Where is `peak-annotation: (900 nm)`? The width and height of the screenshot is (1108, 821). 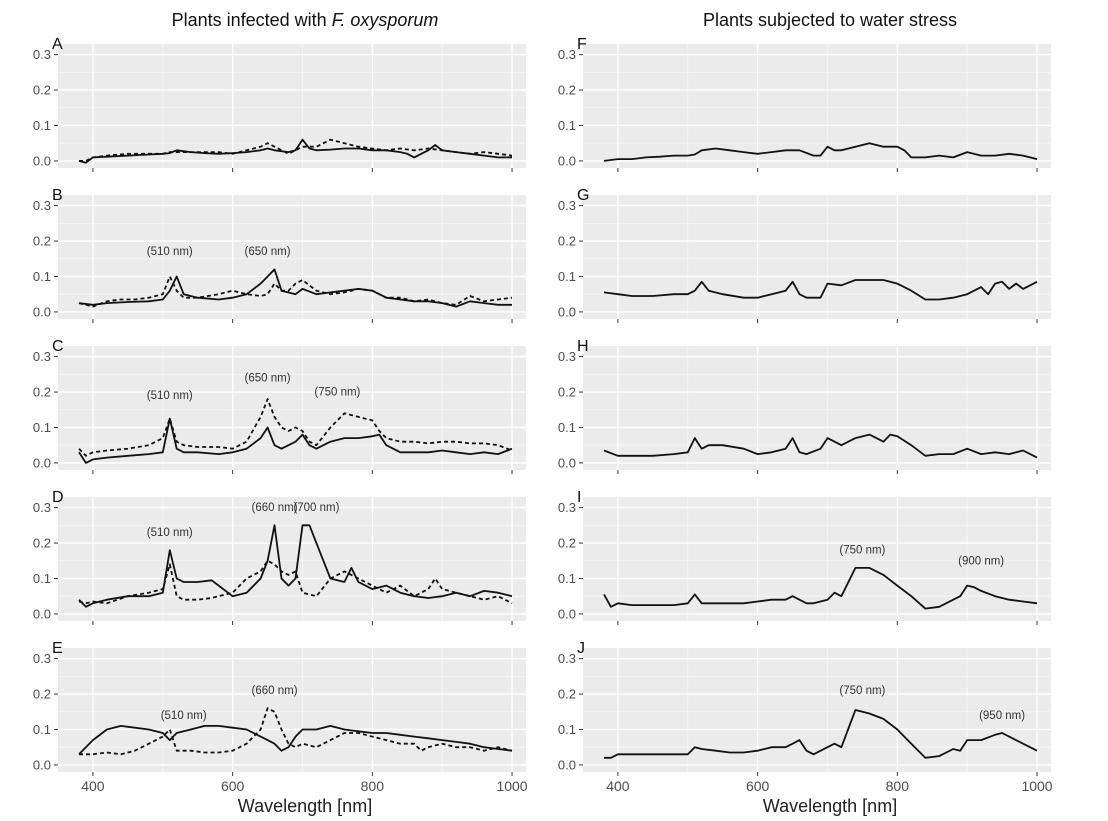 peak-annotation: (900 nm) is located at coordinates (981, 561).